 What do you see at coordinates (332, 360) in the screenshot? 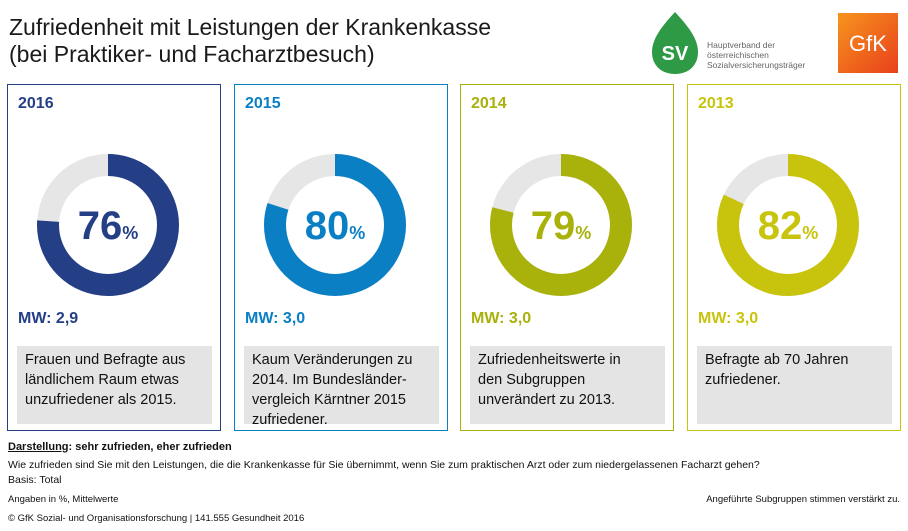
I see `card-note-line: Kaum Veränderungen zu` at bounding box center [332, 360].